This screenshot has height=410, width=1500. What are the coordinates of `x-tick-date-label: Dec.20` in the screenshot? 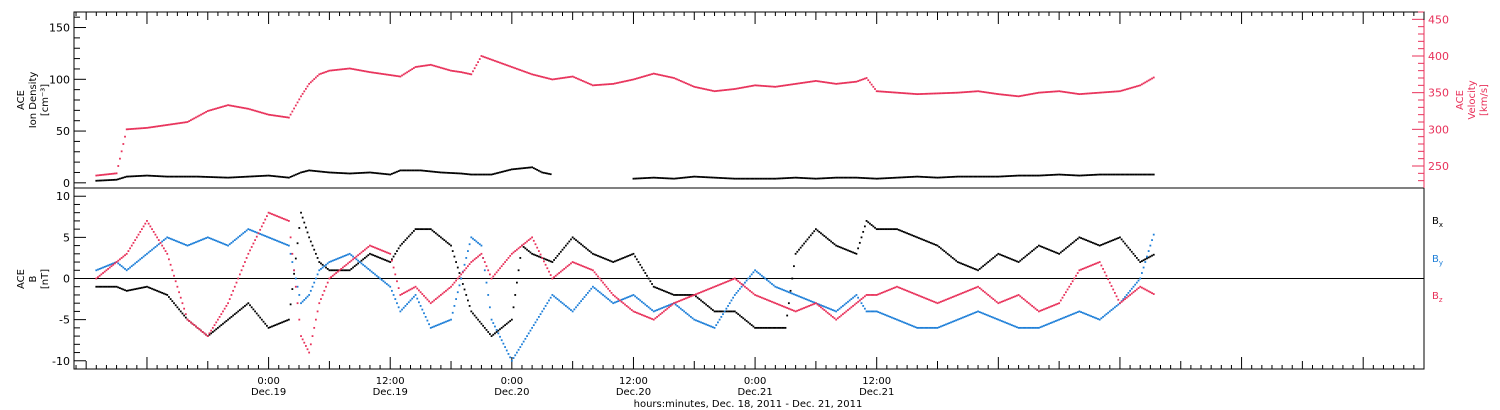 It's located at (511, 392).